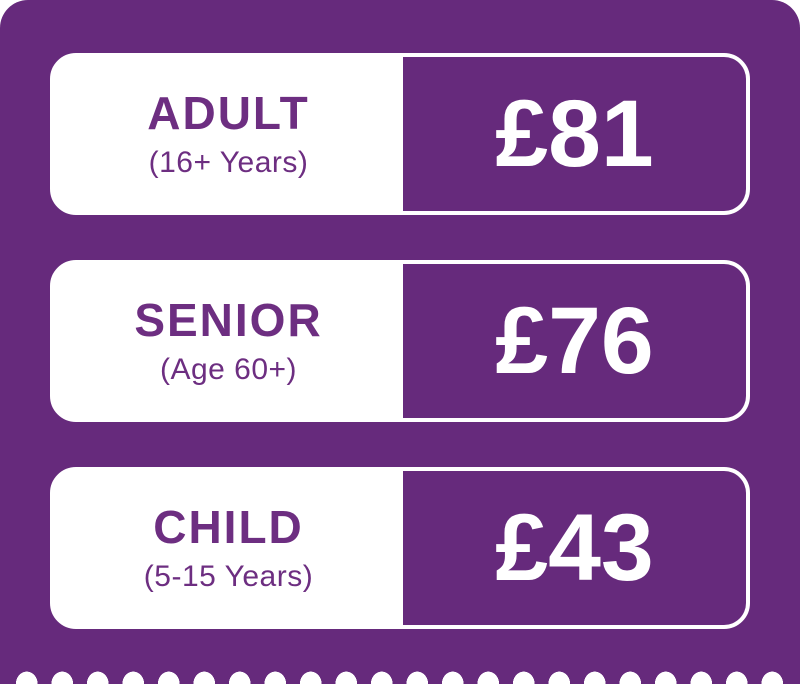 This screenshot has height=684, width=800. I want to click on child-label-section: CHILD (5-15 Years), so click(228, 548).